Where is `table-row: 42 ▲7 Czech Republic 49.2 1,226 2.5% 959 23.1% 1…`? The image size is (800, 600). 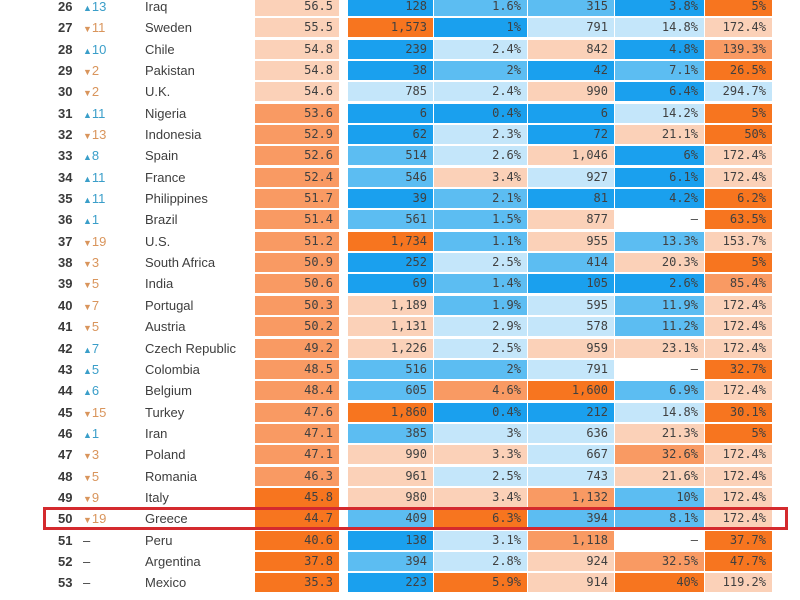 table-row: 42 ▲7 Czech Republic 49.2 1,226 2.5% 959 23.1% 1… is located at coordinates (400, 348).